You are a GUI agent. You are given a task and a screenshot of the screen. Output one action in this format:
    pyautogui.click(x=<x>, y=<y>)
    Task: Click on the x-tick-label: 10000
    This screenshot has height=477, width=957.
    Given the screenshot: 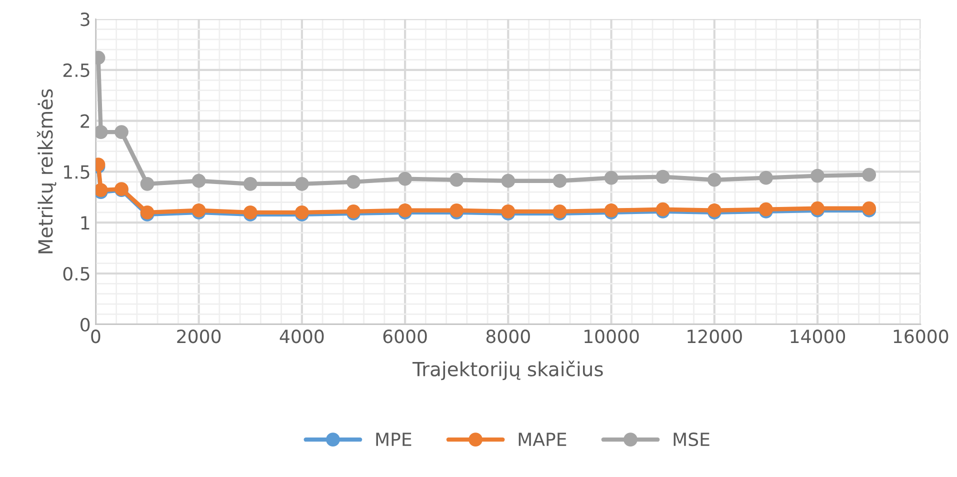 What is the action you would take?
    pyautogui.click(x=611, y=337)
    